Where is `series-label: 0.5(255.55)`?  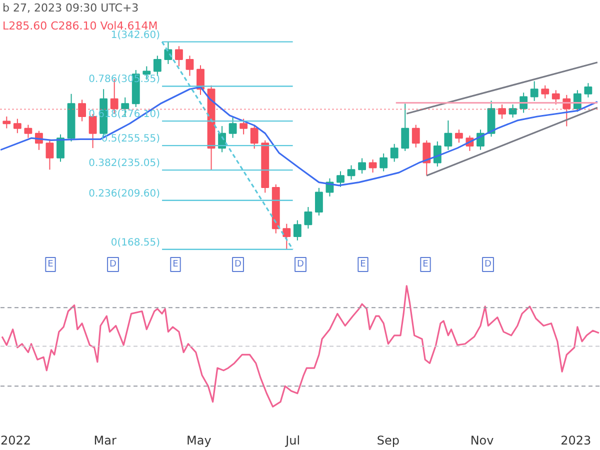 series-label: 0.5(255.55) is located at coordinates (130, 139).